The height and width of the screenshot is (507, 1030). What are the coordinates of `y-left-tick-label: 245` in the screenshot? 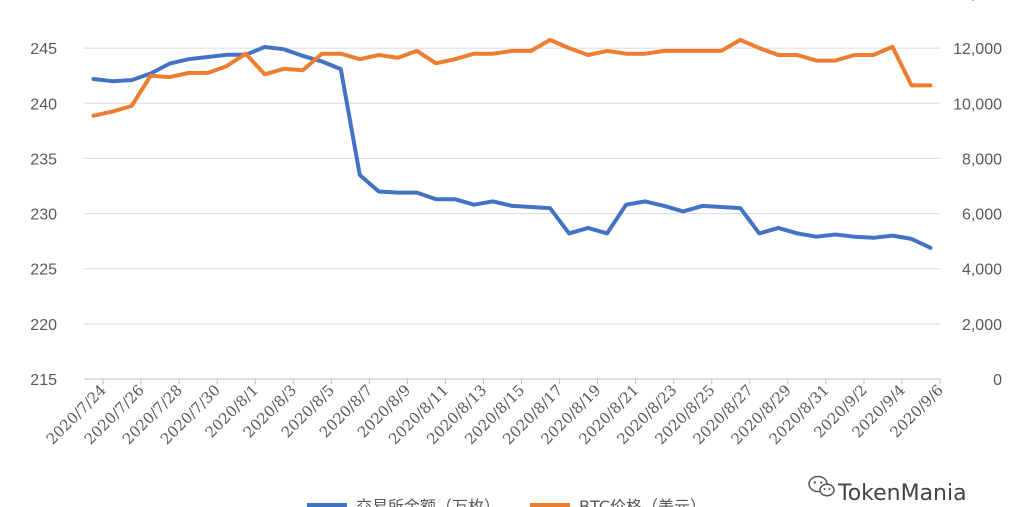 It's located at (43, 49).